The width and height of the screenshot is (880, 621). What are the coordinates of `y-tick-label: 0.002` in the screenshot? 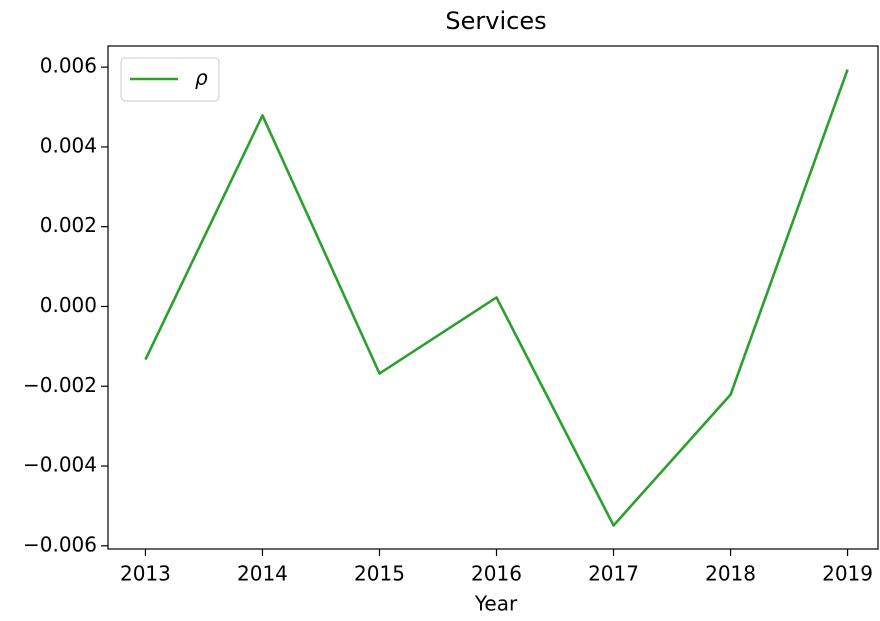 It's located at (68, 225).